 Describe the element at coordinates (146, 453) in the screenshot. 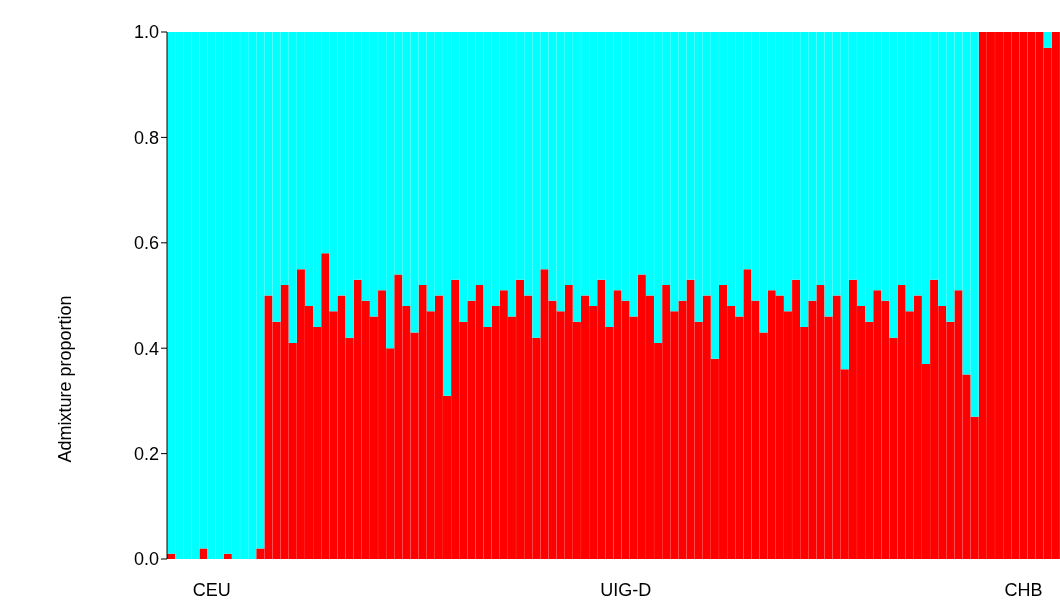

I see `y-tick-label: 0.2` at that location.